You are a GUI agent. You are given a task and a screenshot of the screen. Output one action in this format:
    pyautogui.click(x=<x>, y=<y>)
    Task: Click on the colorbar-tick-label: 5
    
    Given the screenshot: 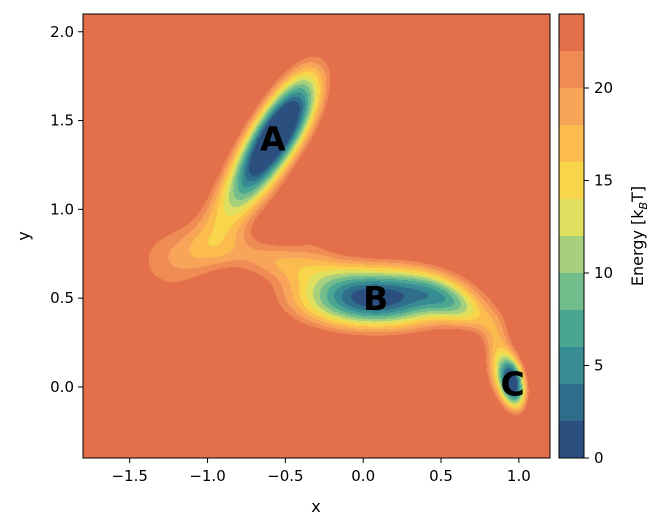 What is the action you would take?
    pyautogui.click(x=599, y=366)
    